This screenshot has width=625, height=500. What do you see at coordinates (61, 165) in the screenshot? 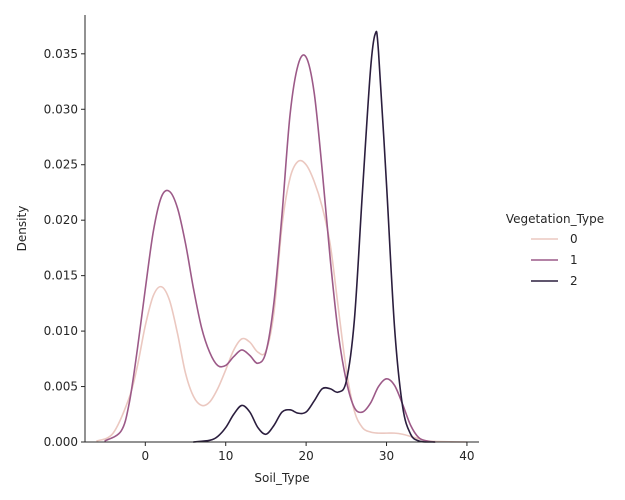
I see `y-tick-label: 0.025` at bounding box center [61, 165].